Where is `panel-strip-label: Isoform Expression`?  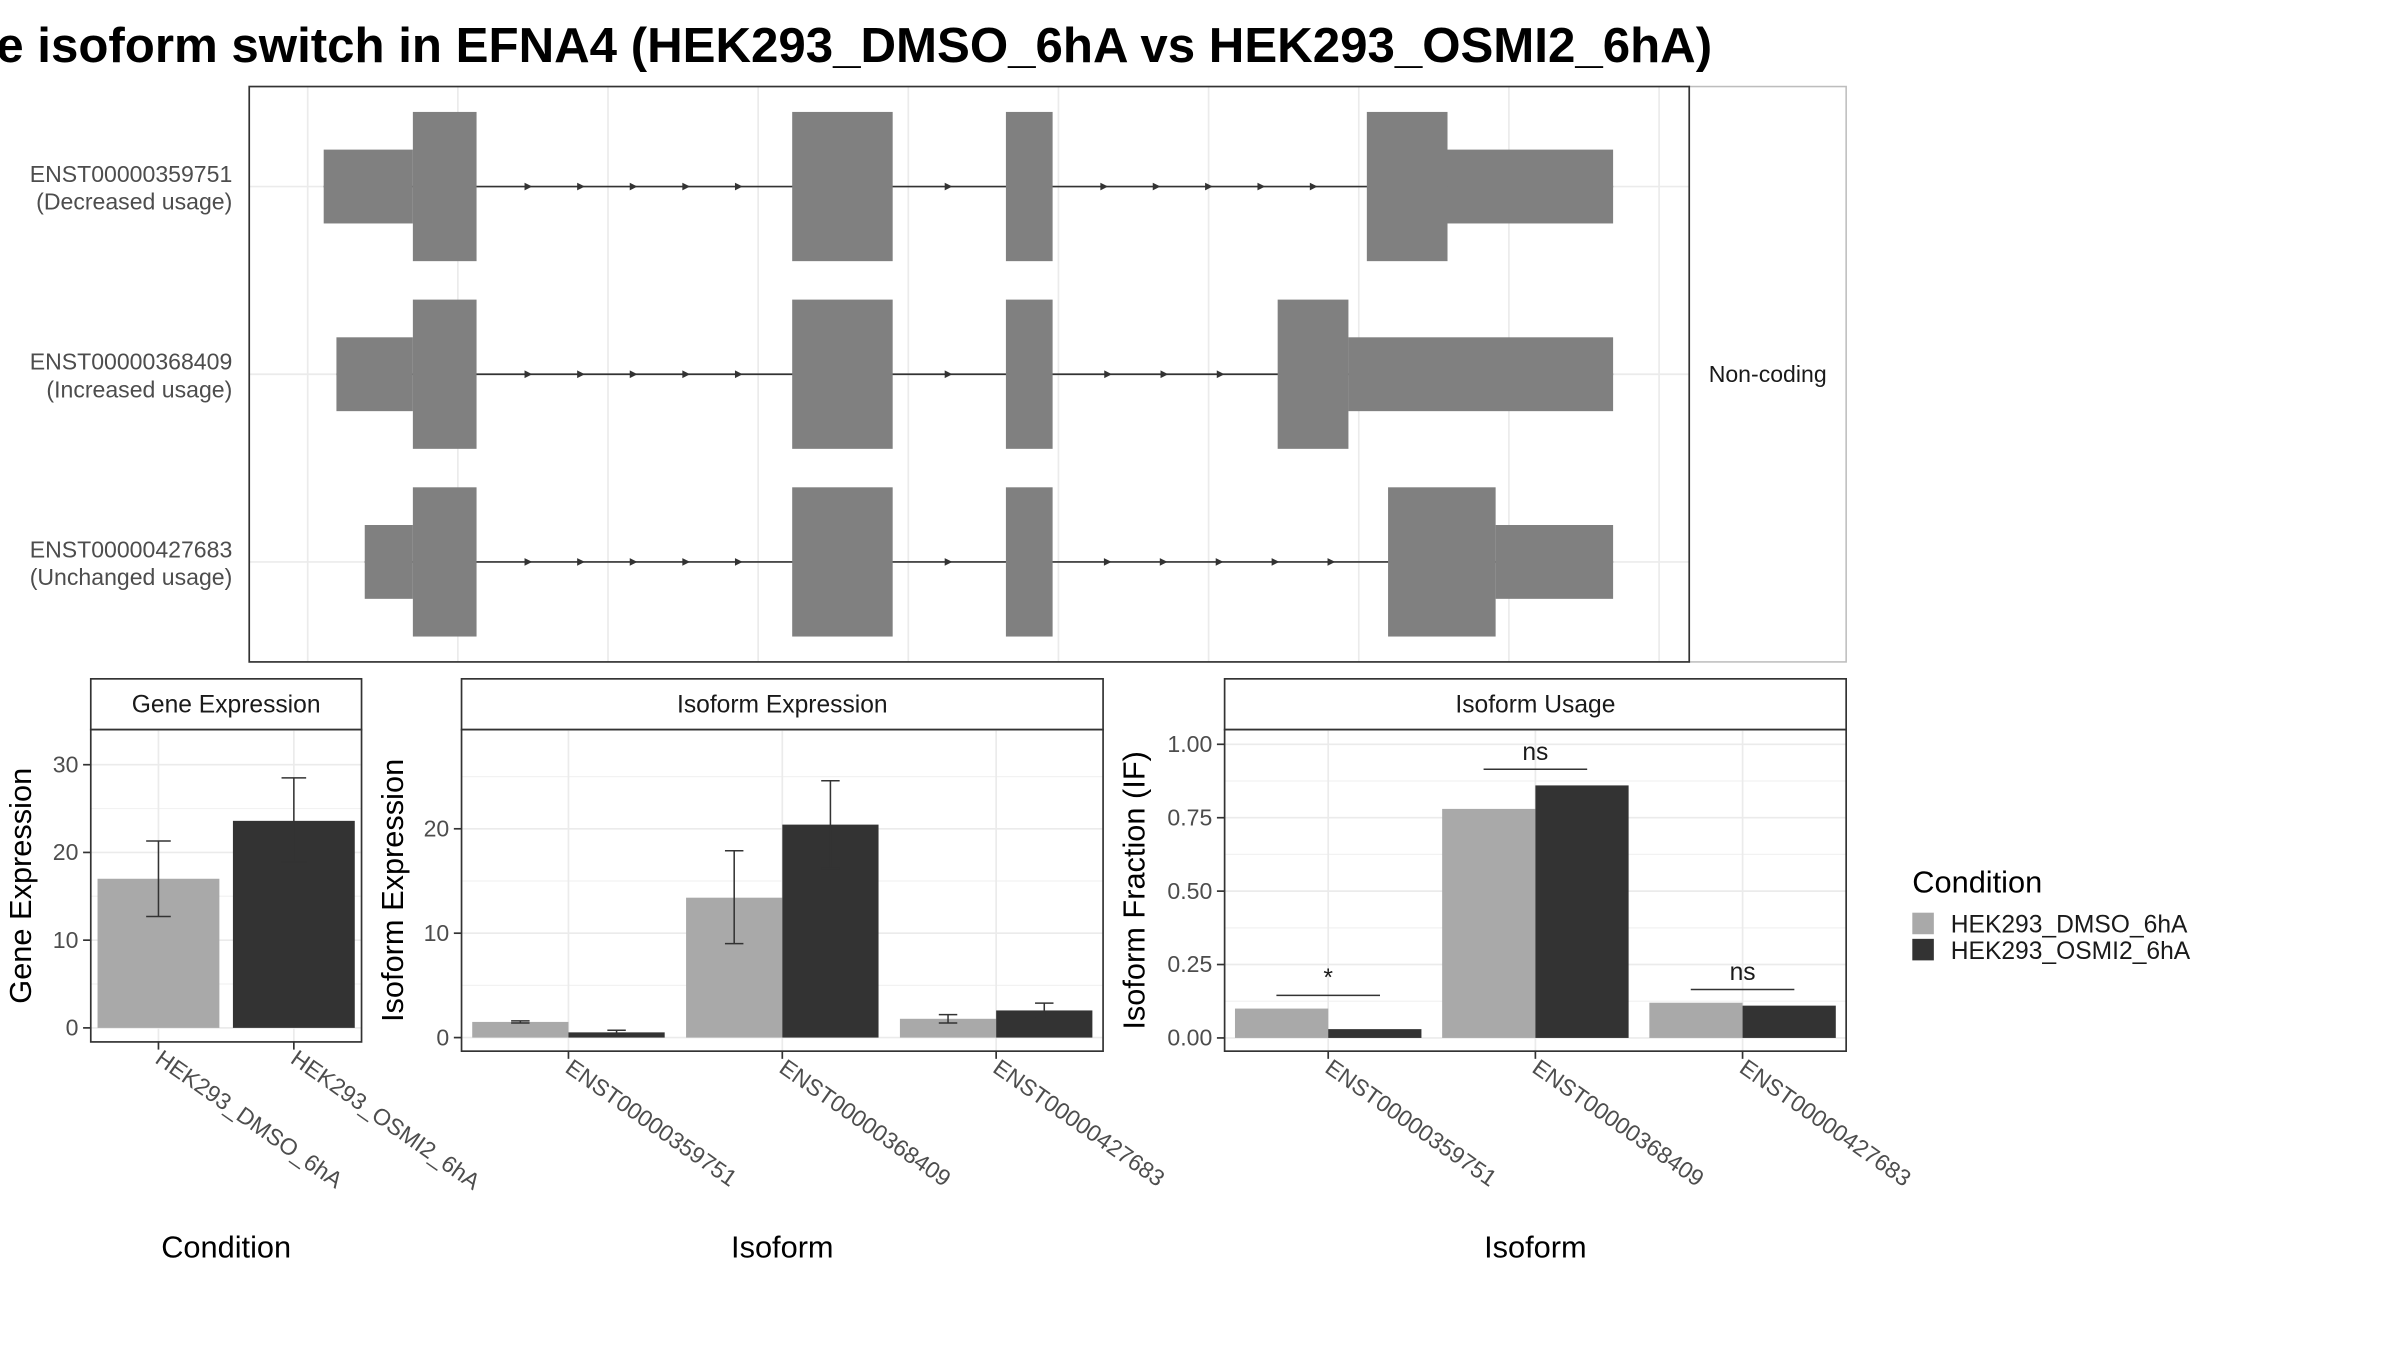 panel-strip-label: Isoform Expression is located at coordinates (782, 705).